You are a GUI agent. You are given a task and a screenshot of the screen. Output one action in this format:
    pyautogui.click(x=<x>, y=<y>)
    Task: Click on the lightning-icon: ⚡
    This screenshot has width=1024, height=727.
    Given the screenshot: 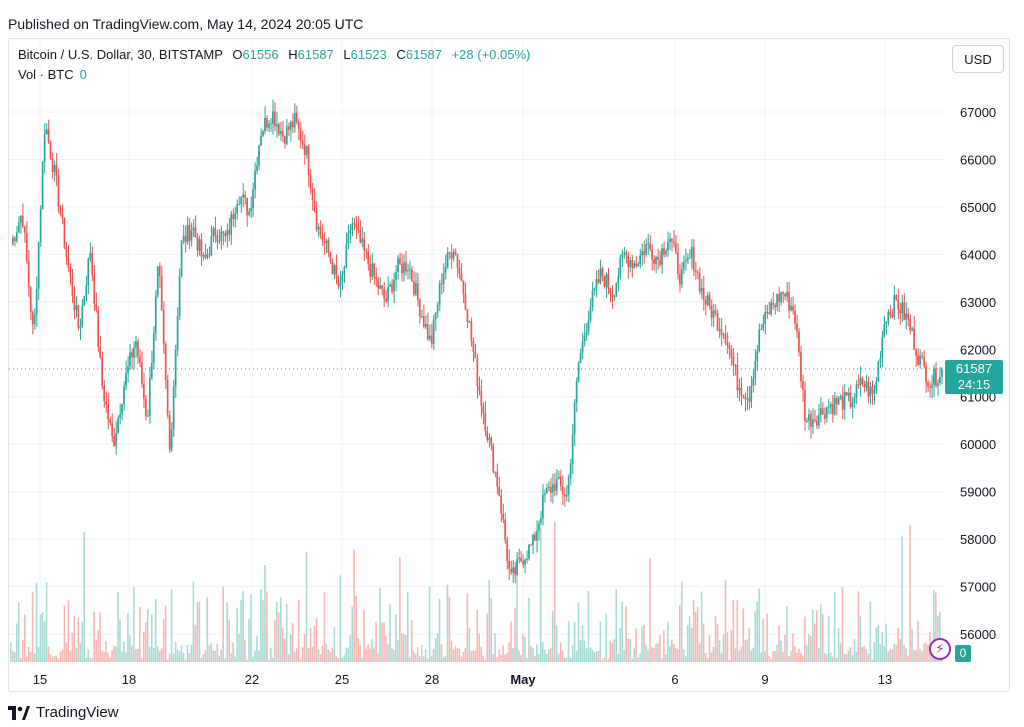 What is the action you would take?
    pyautogui.click(x=940, y=649)
    